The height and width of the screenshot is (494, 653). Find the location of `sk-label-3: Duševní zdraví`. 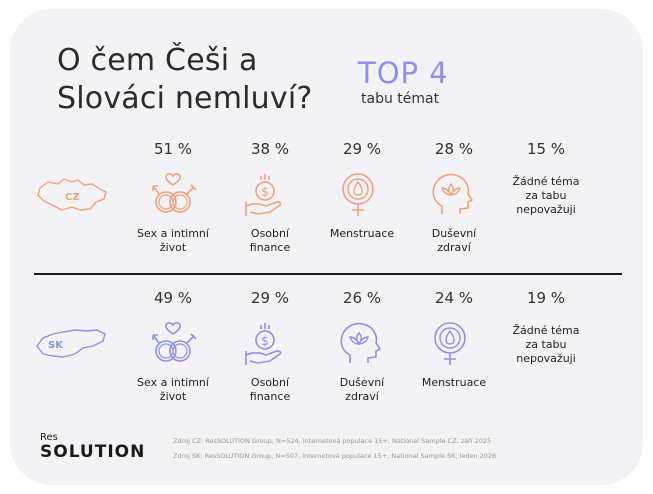

sk-label-3: Duševní zdraví is located at coordinates (362, 389).